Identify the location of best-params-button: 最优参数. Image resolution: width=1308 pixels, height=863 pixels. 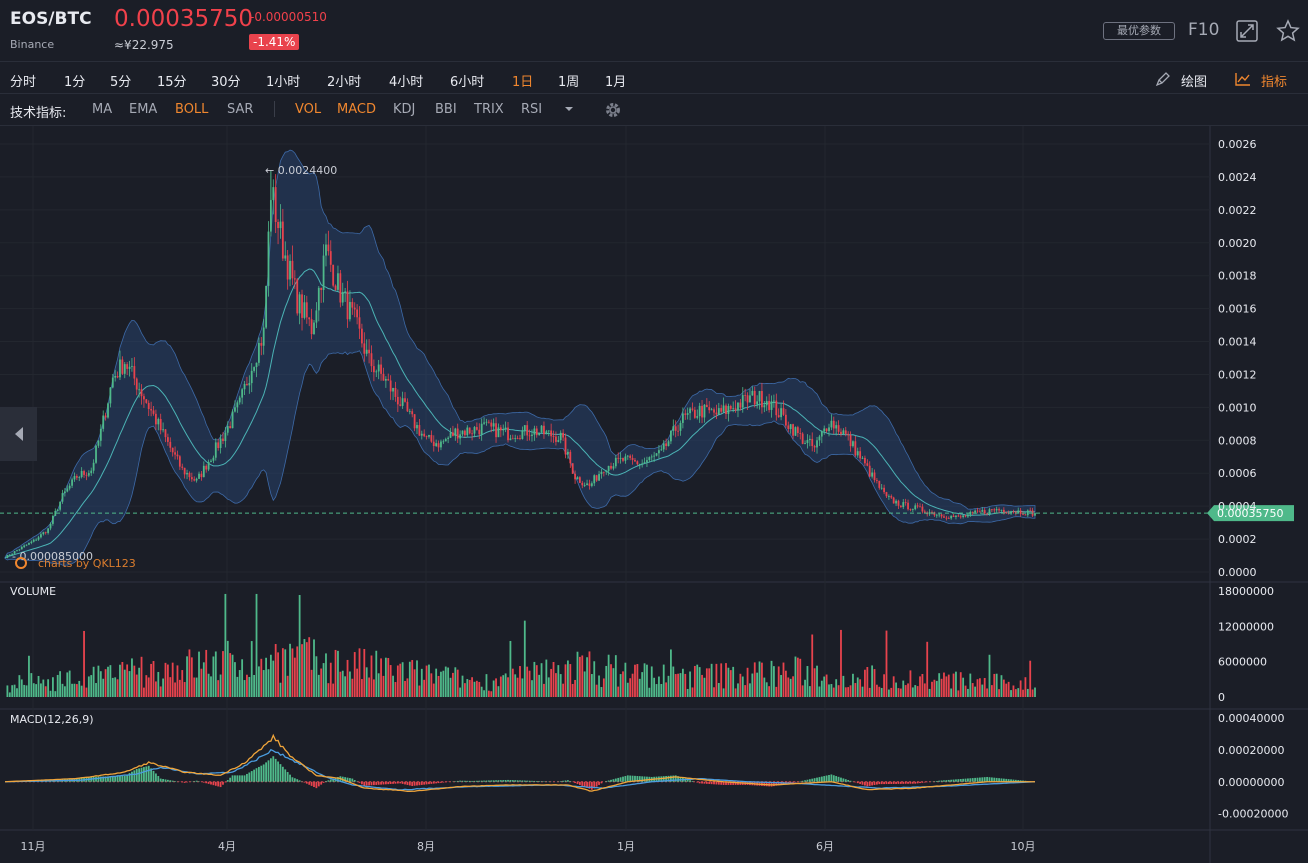
(1139, 31).